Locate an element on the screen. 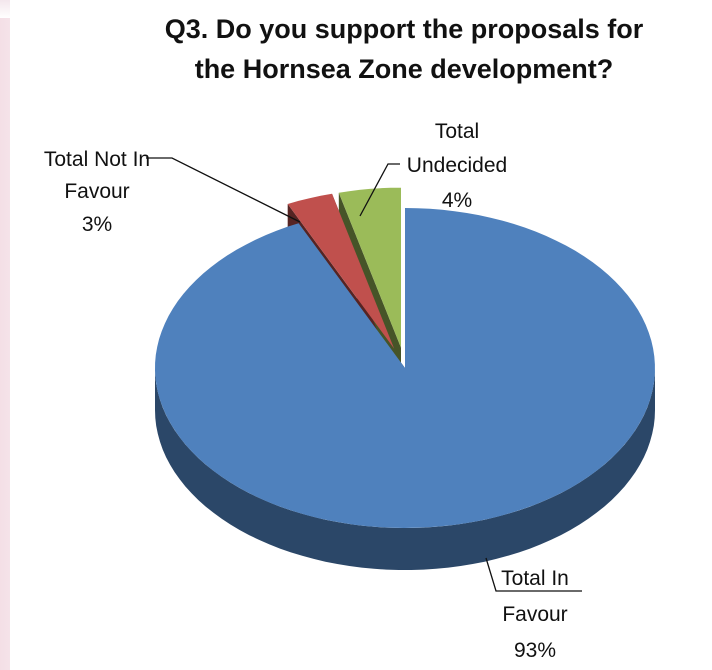 This screenshot has height=670, width=712. leader-line-not-in-favour is located at coordinates (223, 190).